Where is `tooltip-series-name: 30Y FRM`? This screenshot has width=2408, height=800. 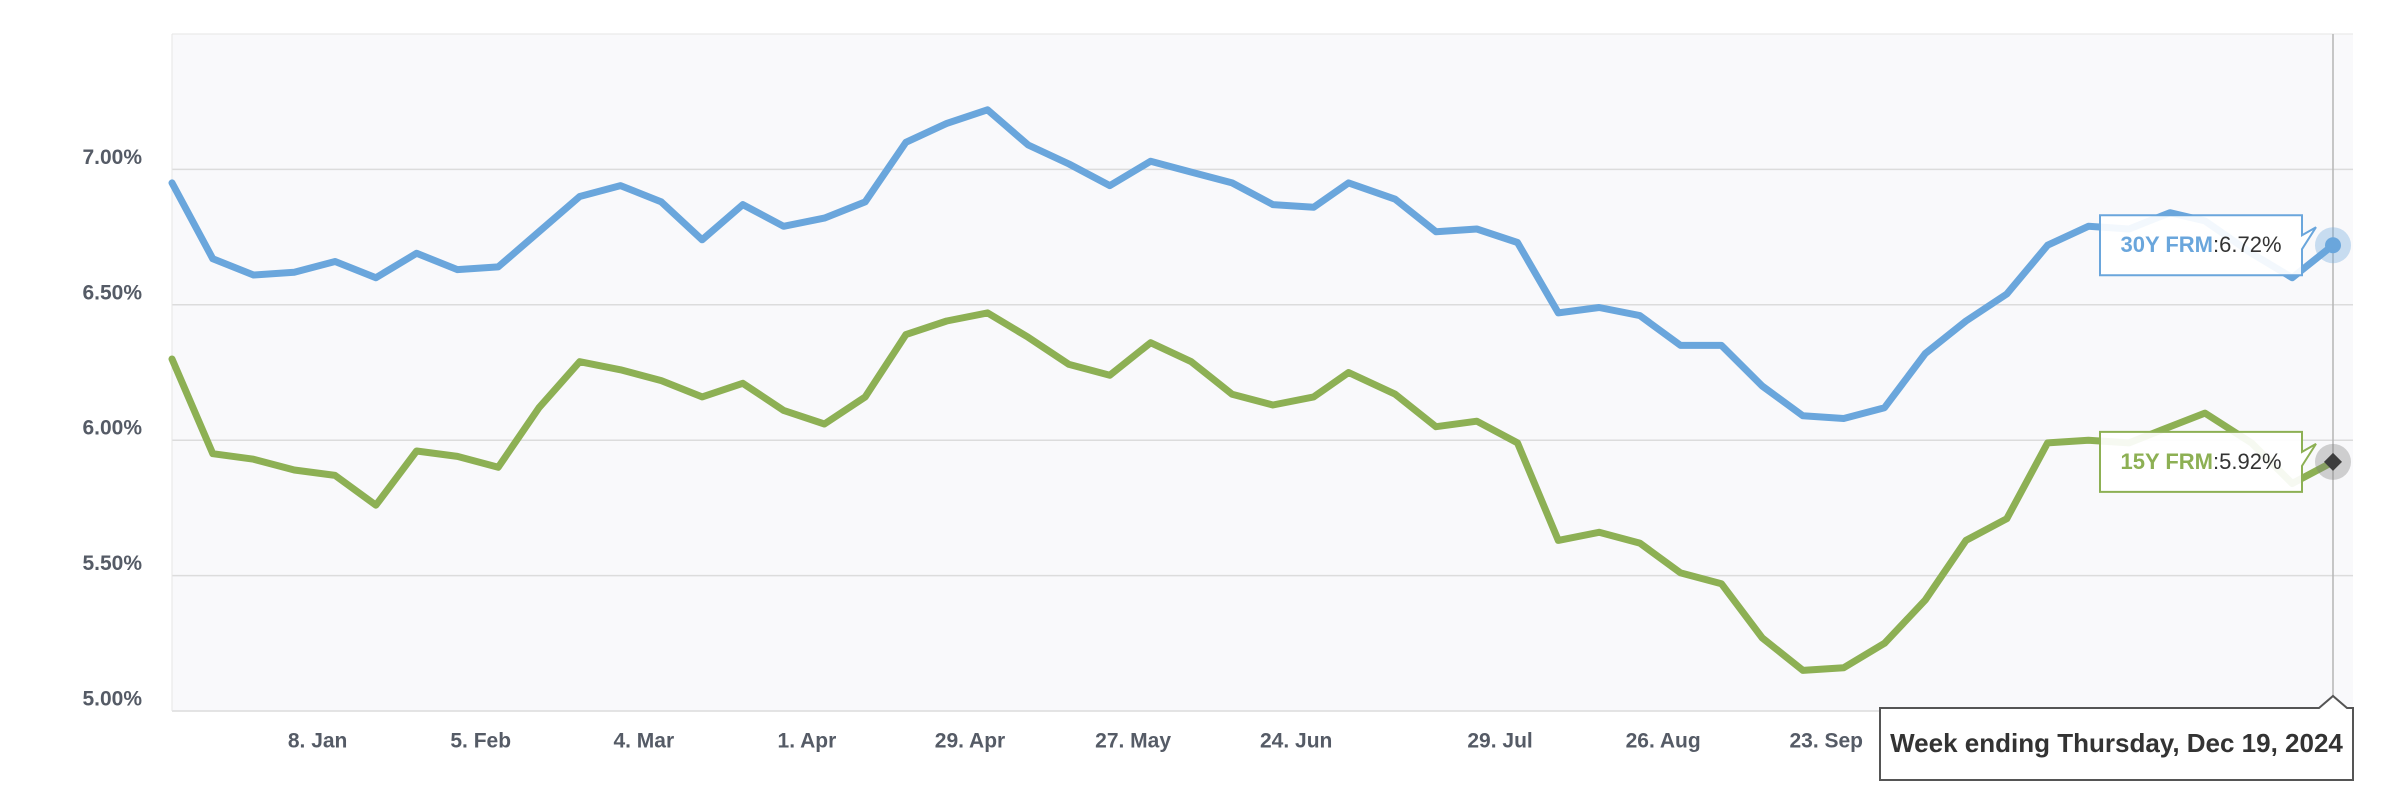
tooltip-series-name: 30Y FRM is located at coordinates (2166, 244).